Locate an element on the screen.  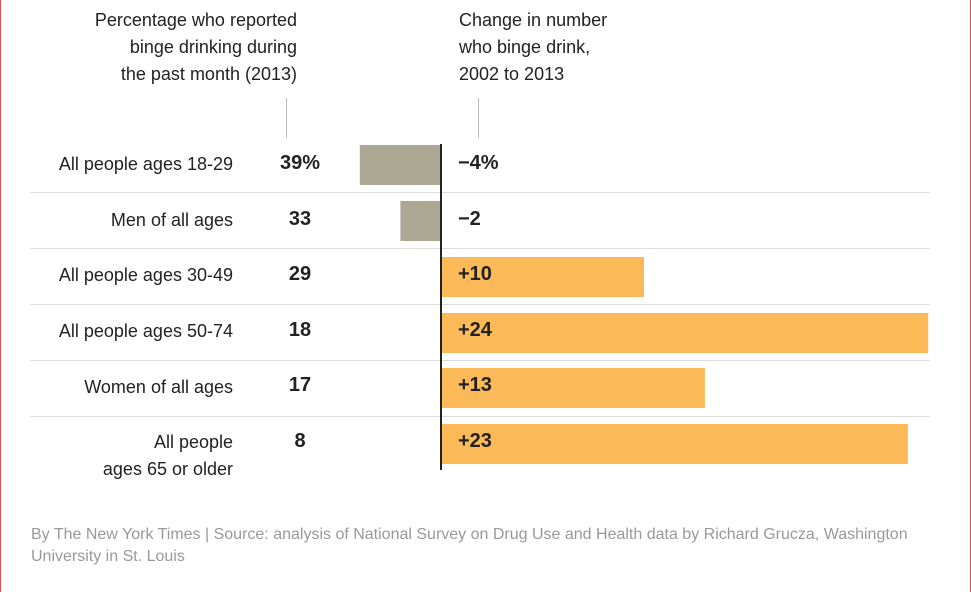
percent-value: 17 is located at coordinates (300, 385).